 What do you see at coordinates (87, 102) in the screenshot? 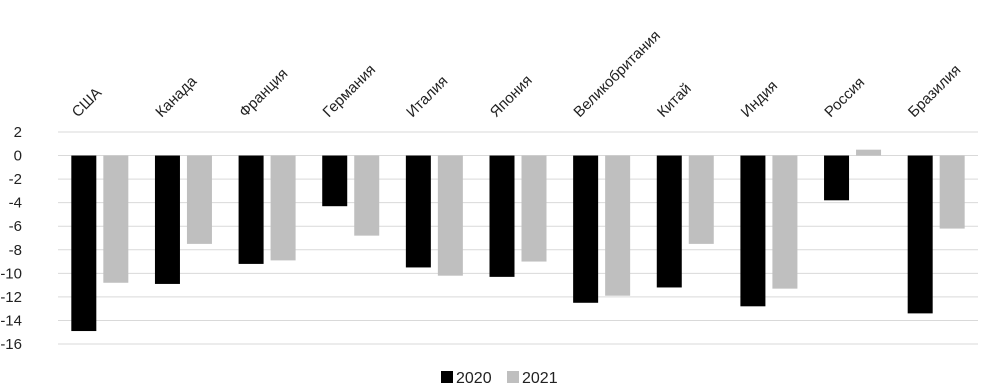
I see `category-label: США` at bounding box center [87, 102].